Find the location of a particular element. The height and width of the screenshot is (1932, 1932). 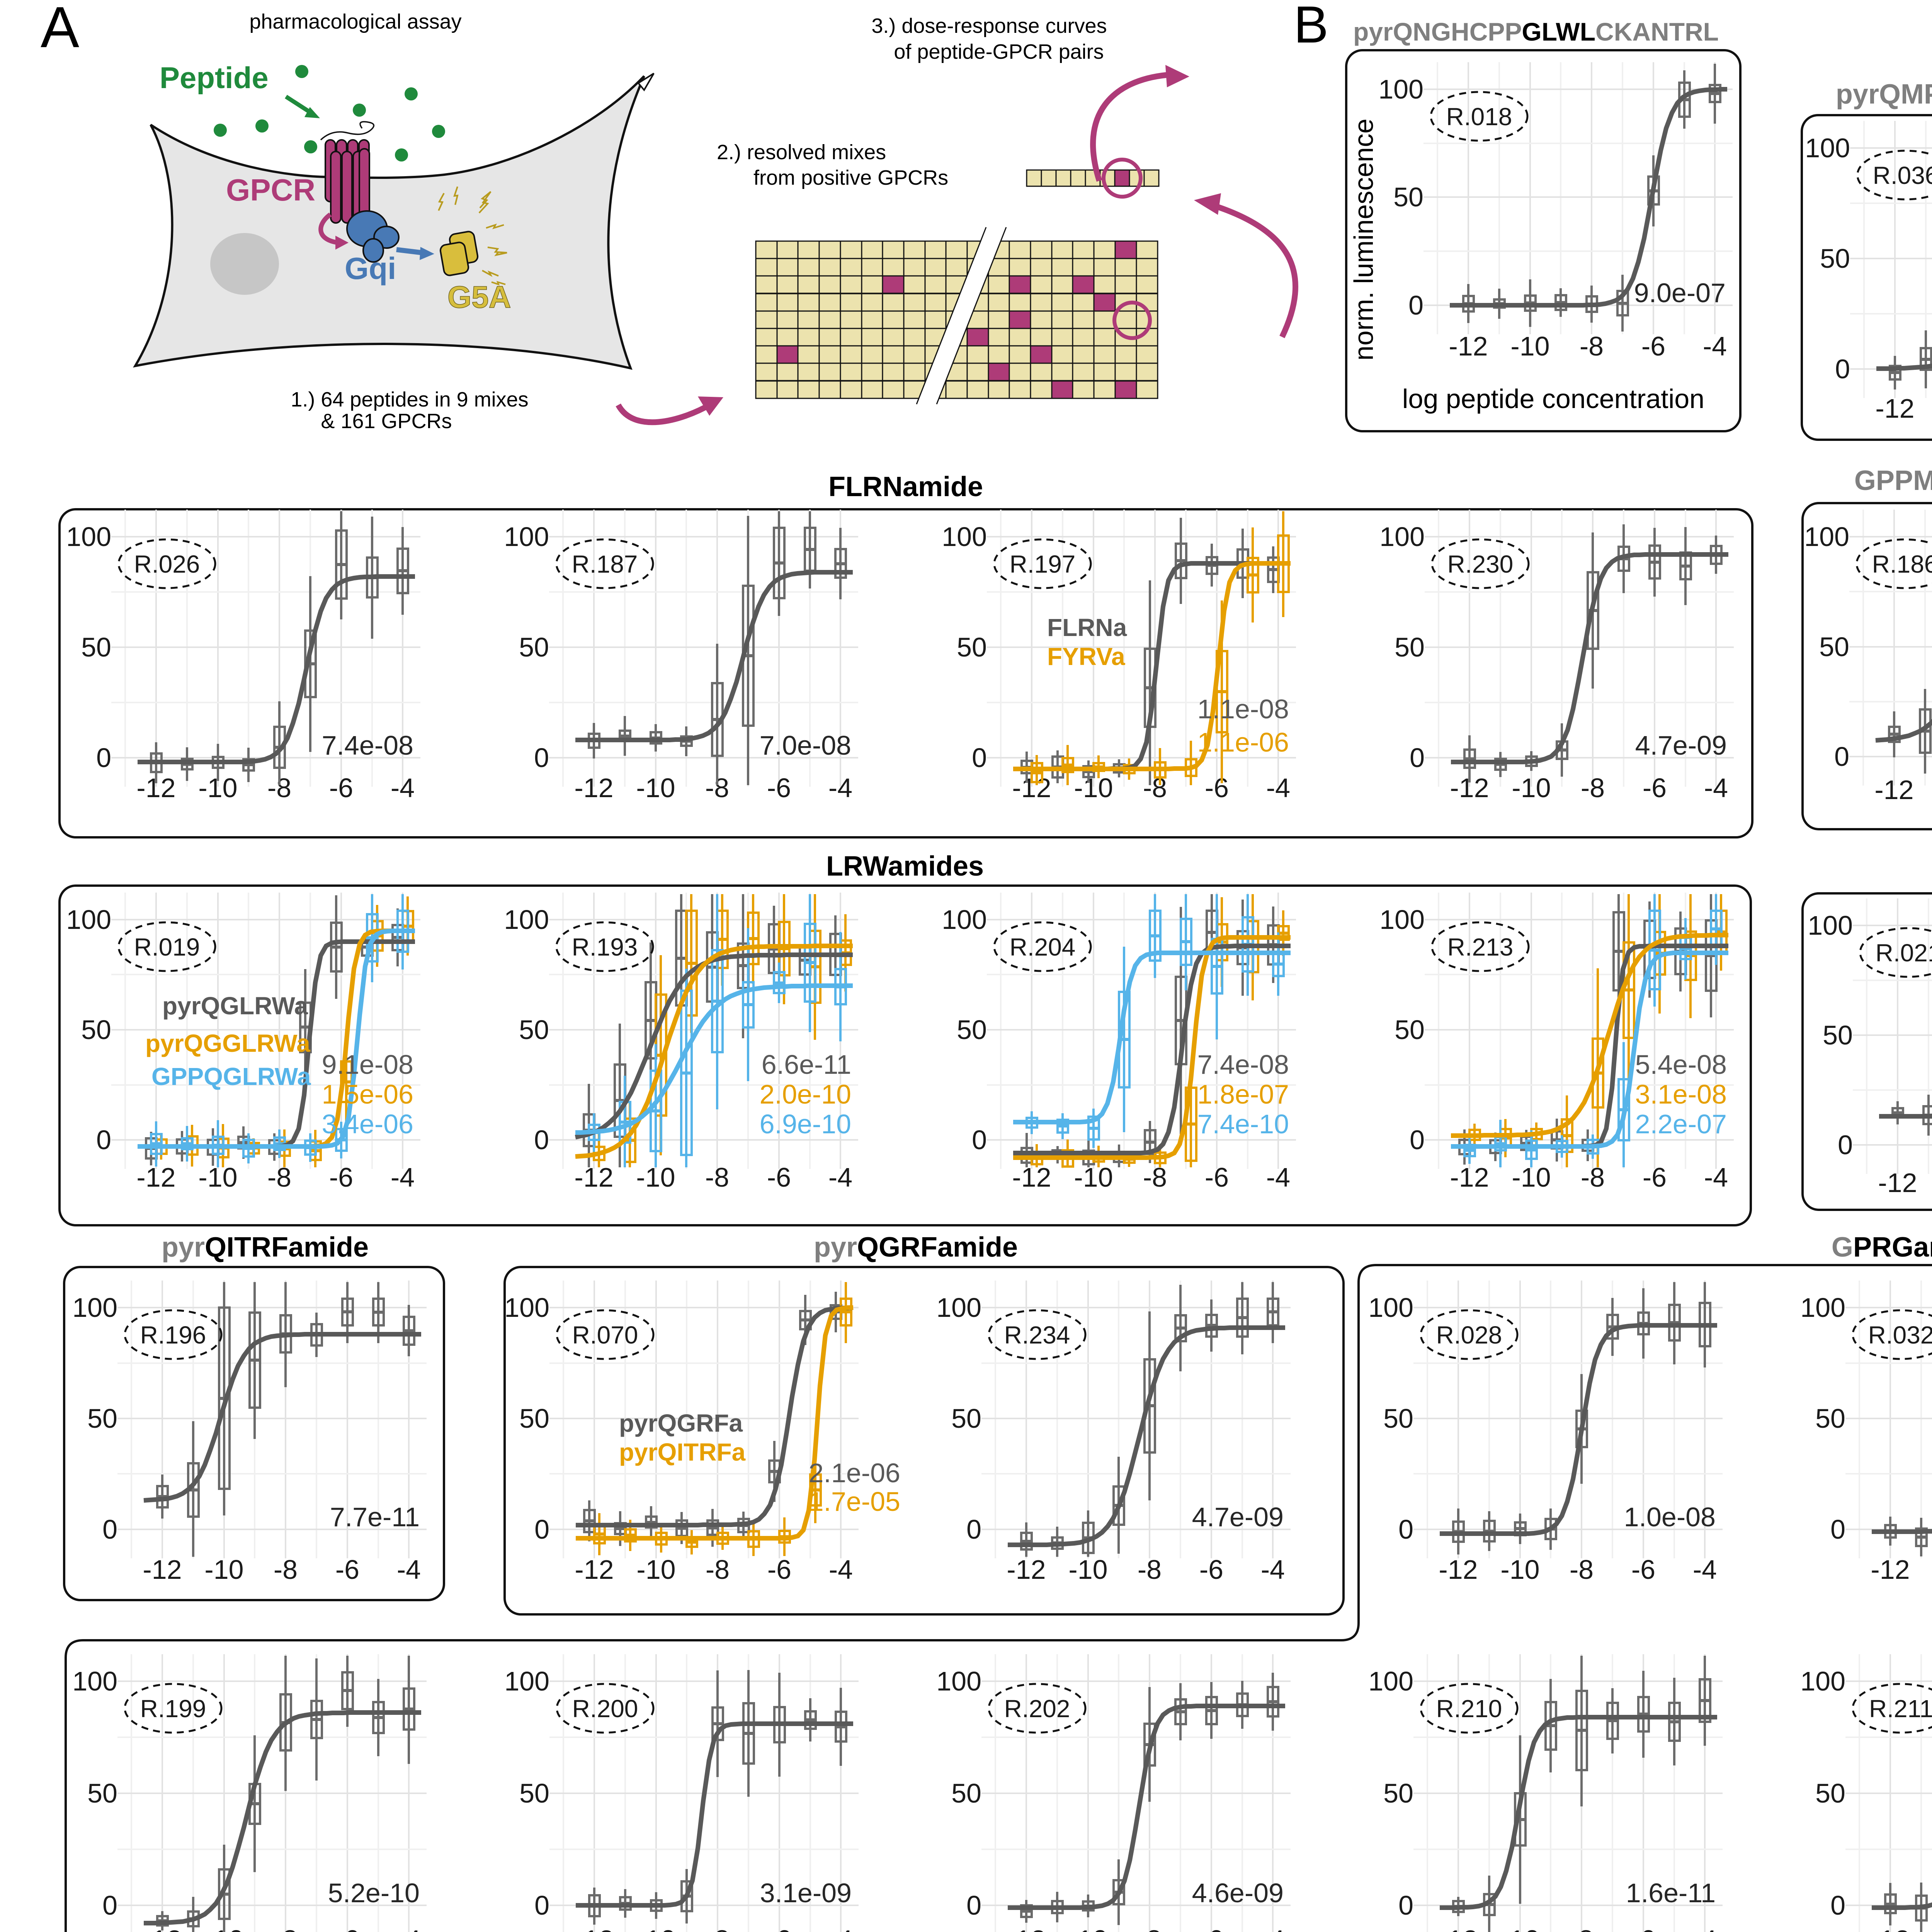

svg-text: 1.0e-08 is located at coordinates (1670, 1517).